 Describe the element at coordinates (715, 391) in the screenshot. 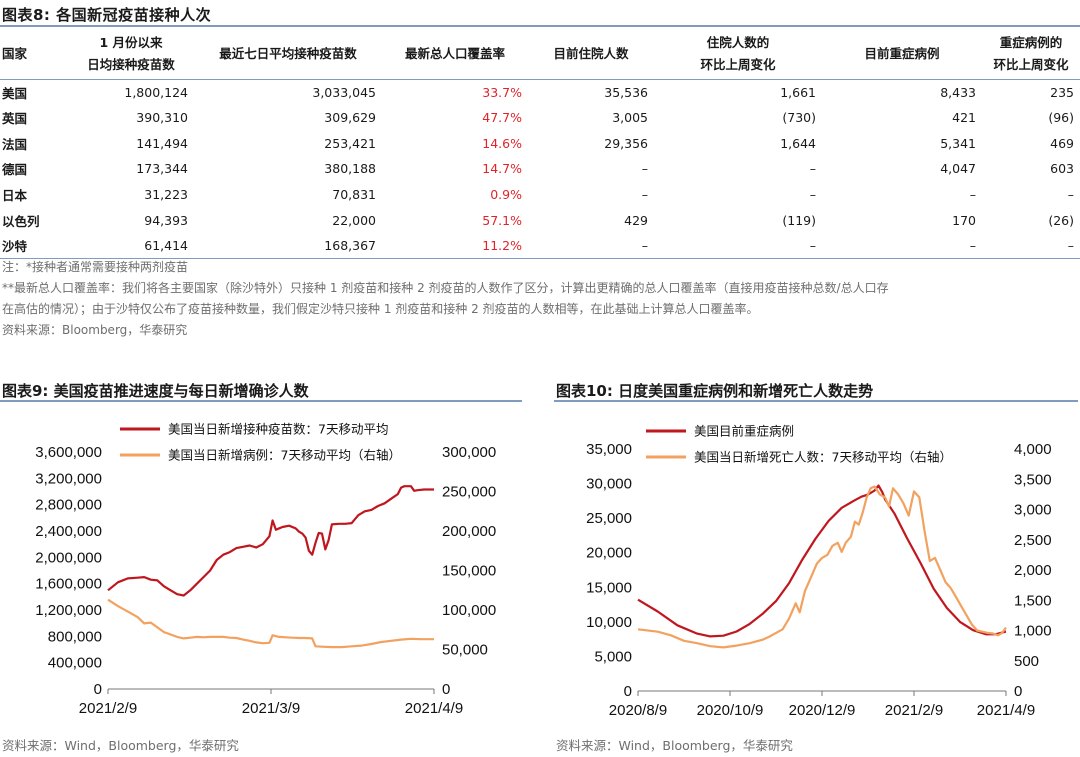

I see `chart10-title: 图表10: 日度美国重症病例和新增死亡人数走势` at that location.